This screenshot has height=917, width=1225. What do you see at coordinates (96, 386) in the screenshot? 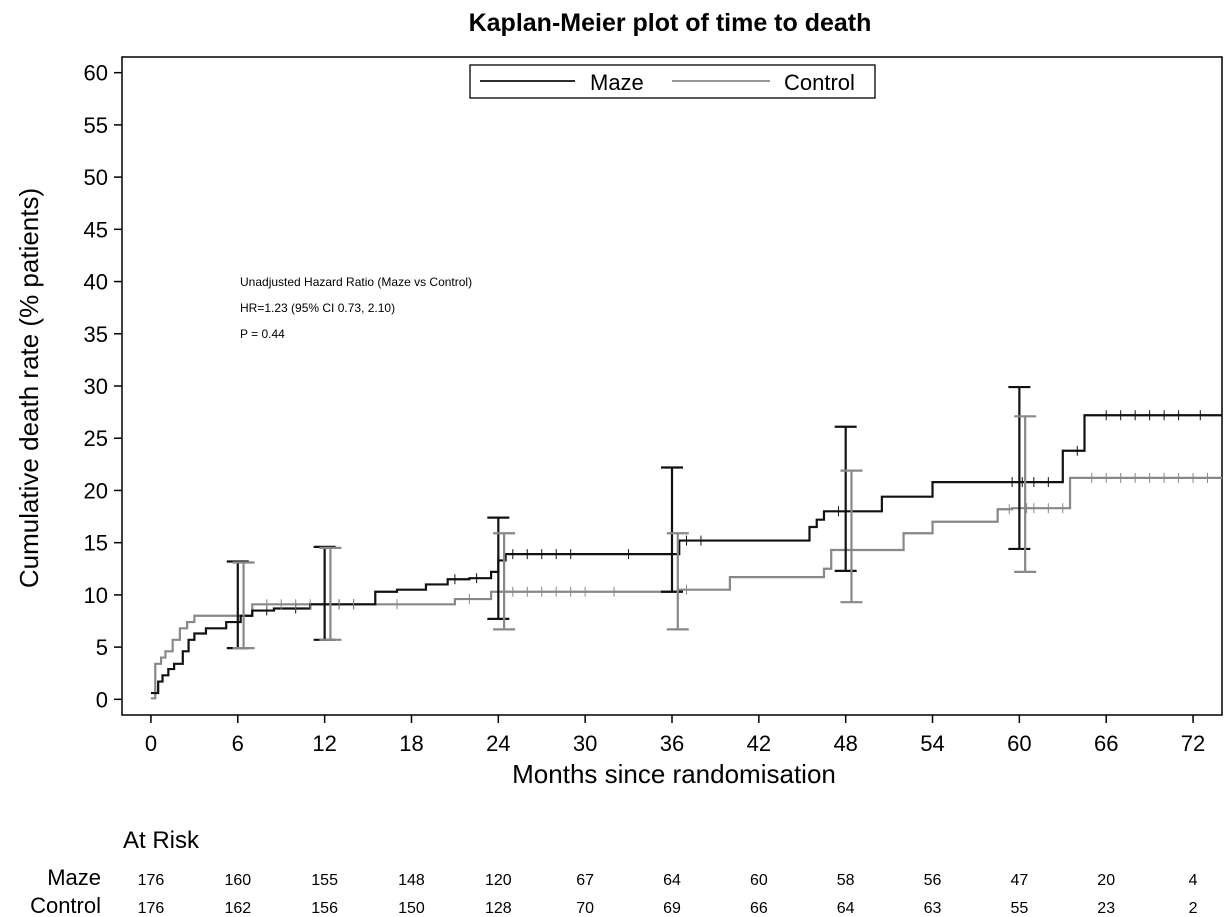
I see `y-tick-label: 30` at bounding box center [96, 386].